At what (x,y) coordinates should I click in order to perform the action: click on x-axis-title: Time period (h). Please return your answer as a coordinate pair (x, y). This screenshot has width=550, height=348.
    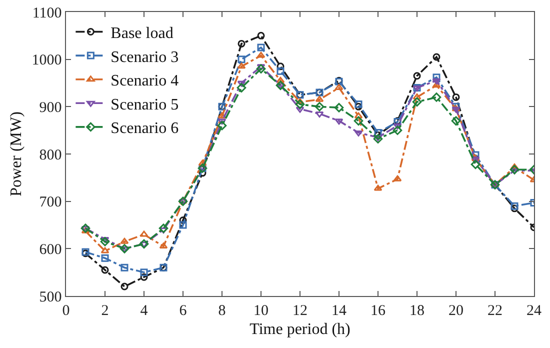
    Looking at the image, I should click on (300, 329).